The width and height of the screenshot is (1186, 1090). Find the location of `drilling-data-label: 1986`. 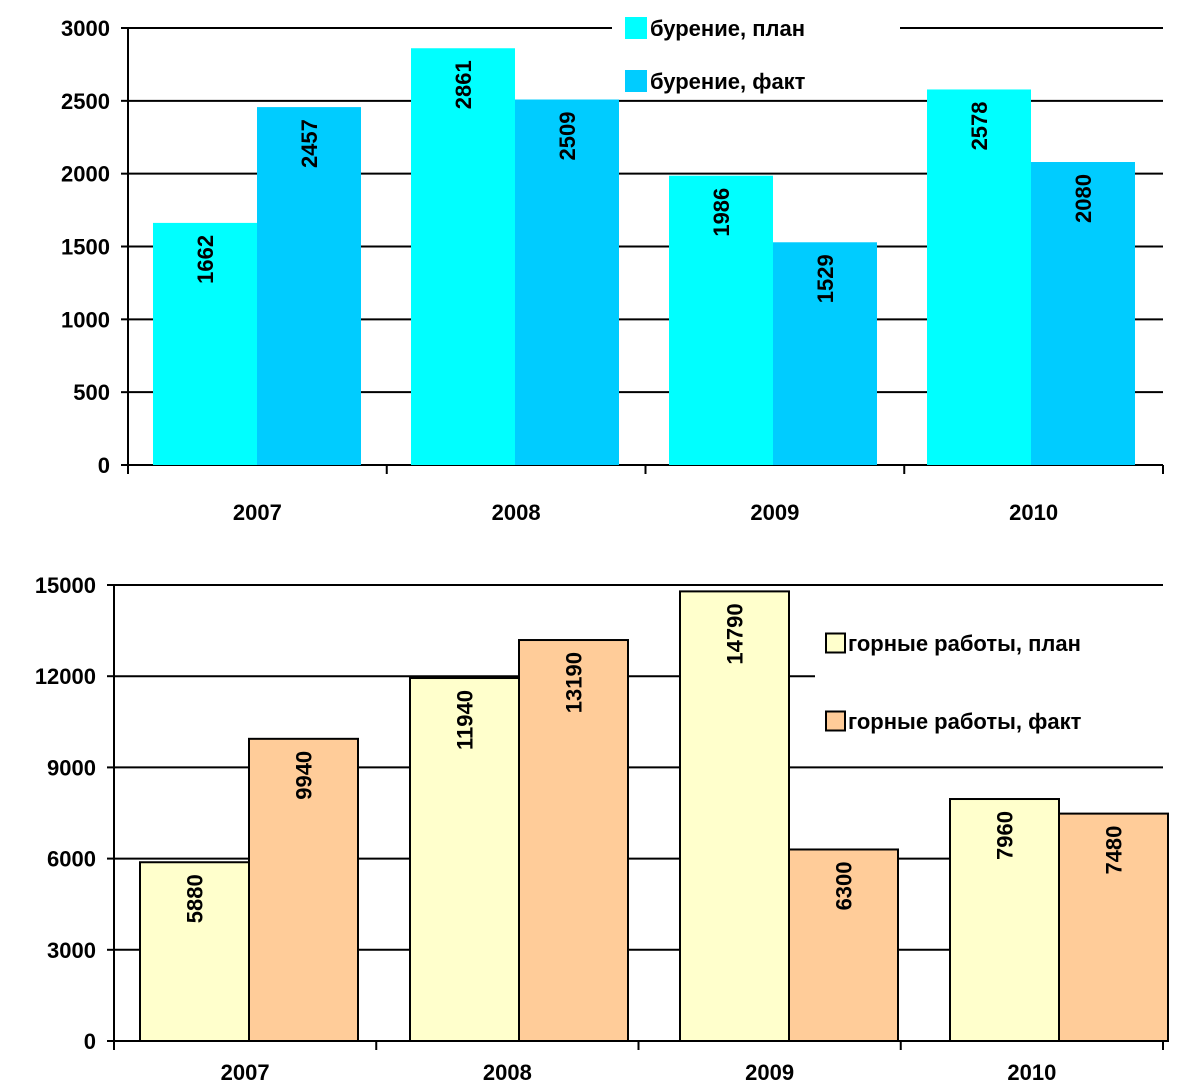

drilling-data-label: 1986 is located at coordinates (721, 212).